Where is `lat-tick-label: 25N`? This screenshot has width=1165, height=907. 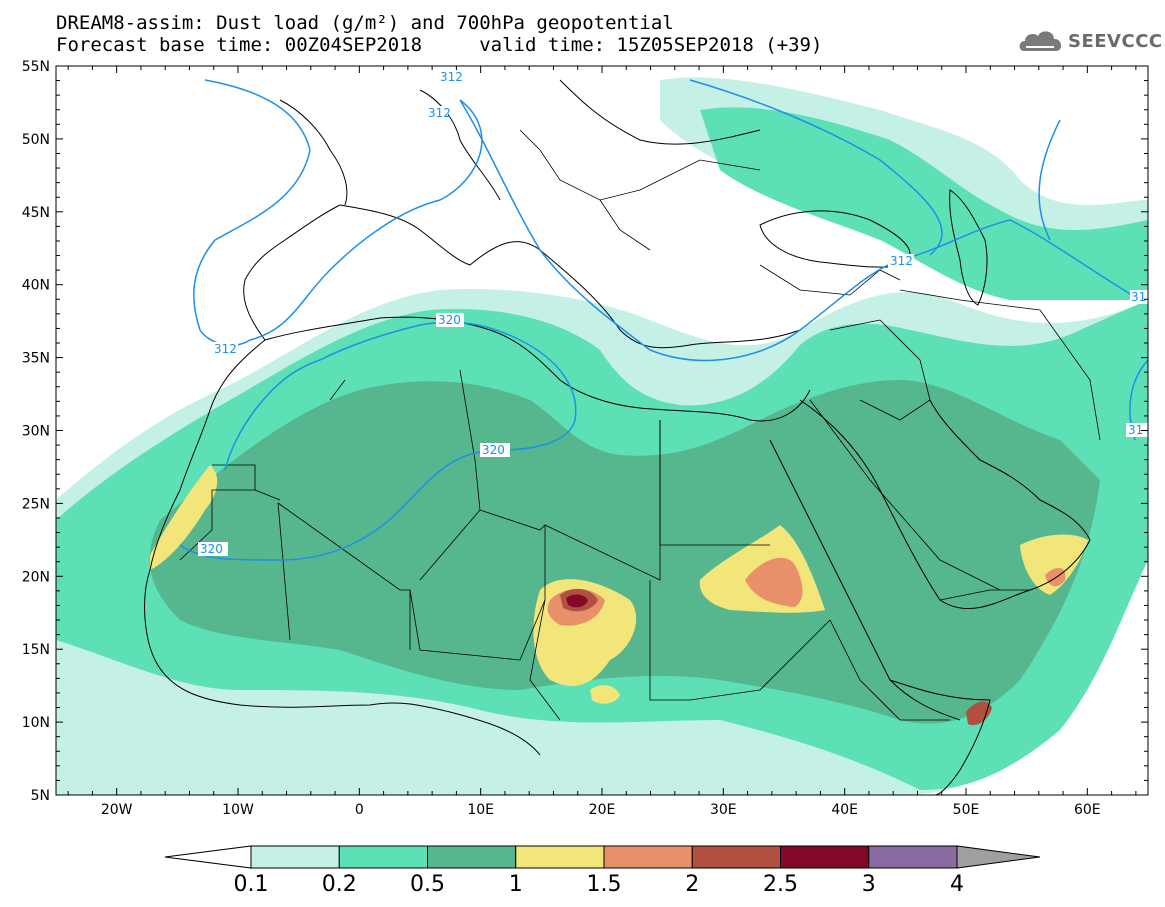
lat-tick-label: 25N is located at coordinates (36, 504).